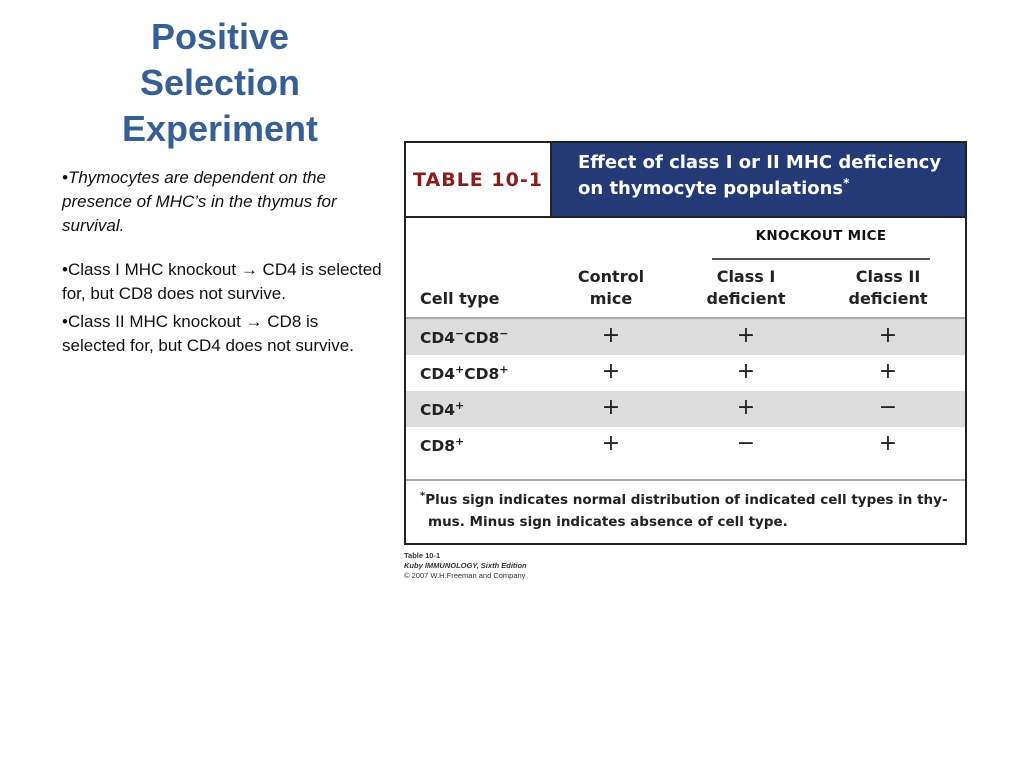 This screenshot has height=768, width=1024. Describe the element at coordinates (220, 128) in the screenshot. I see `title-line-3: Experiment` at that location.